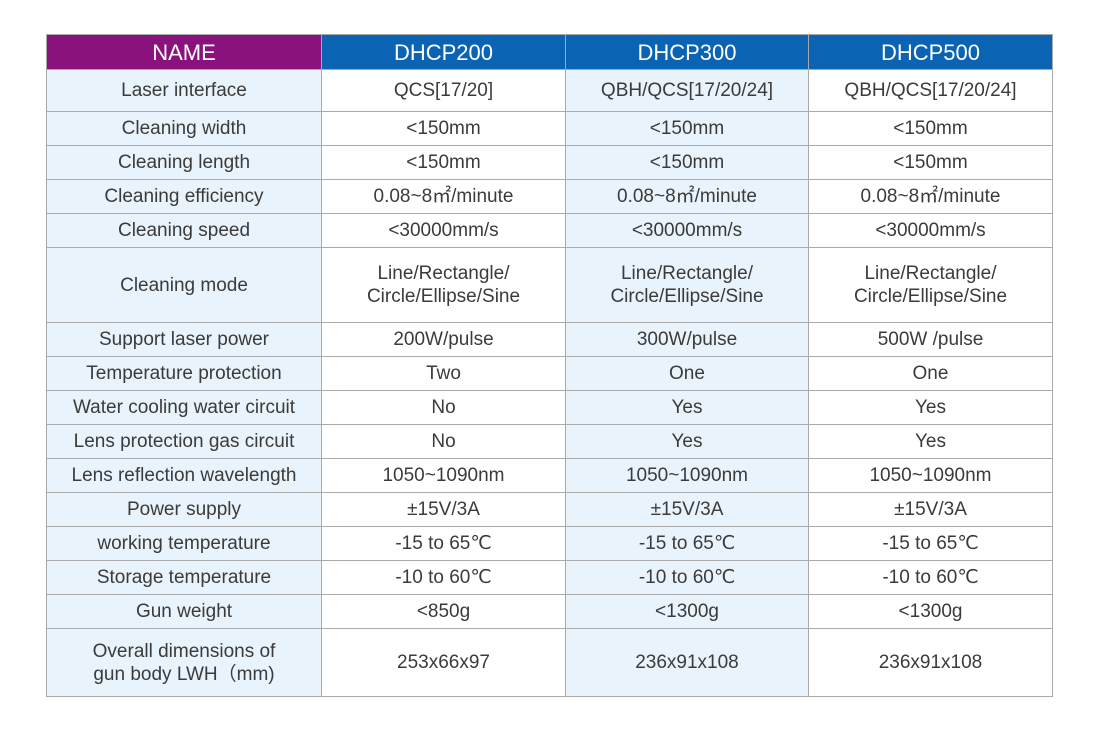 The height and width of the screenshot is (752, 1100). I want to click on spec-label-text: Storage temperature, so click(184, 577).